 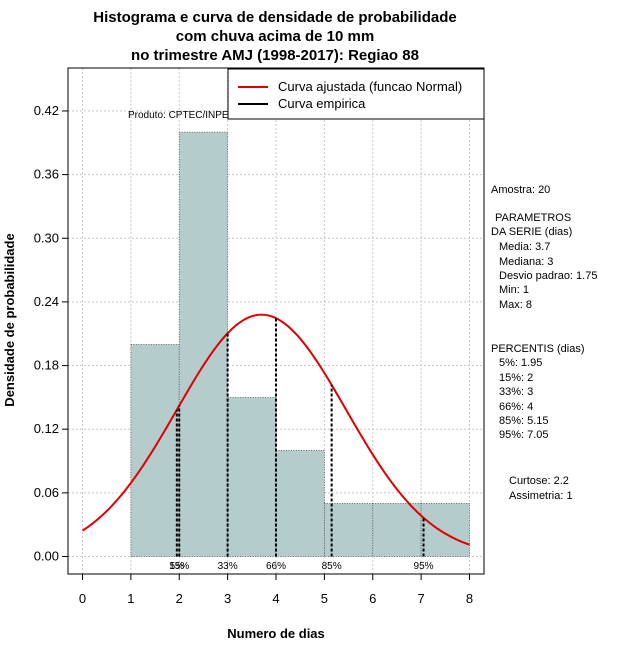 What do you see at coordinates (179, 598) in the screenshot?
I see `x-tick-label: 2` at bounding box center [179, 598].